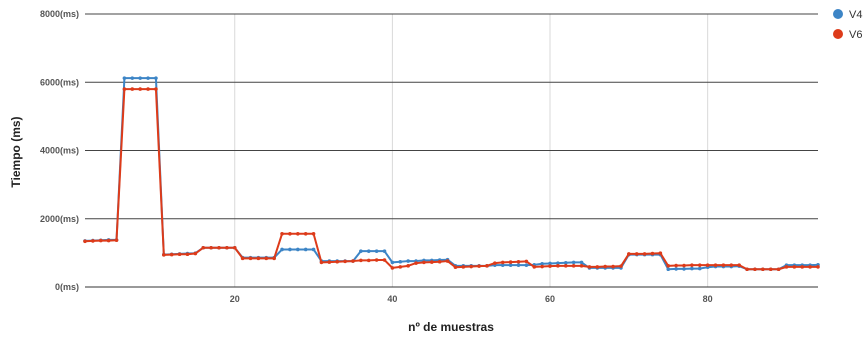 The width and height of the screenshot is (865, 339). What do you see at coordinates (838, 34) in the screenshot?
I see `legend-marker` at bounding box center [838, 34].